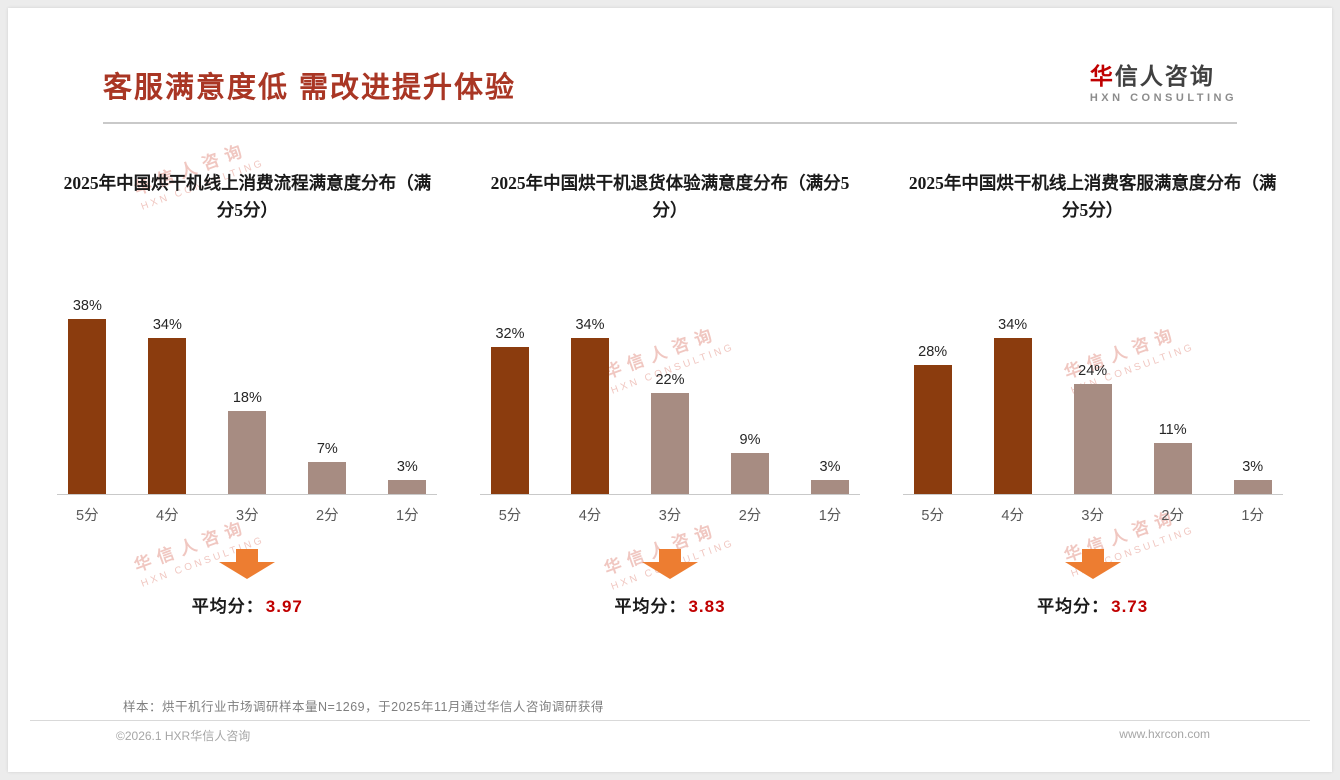 This screenshot has width=1340, height=780. I want to click on average-value: 3.97, so click(284, 606).